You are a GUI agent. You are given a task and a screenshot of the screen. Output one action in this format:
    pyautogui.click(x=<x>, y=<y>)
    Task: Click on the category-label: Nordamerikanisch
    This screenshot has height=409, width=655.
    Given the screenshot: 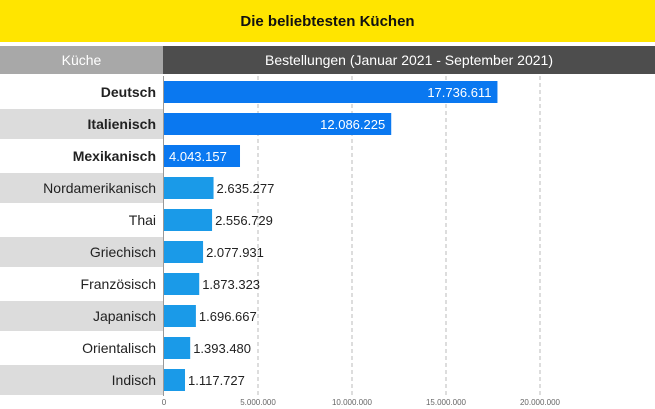 What is the action you would take?
    pyautogui.click(x=99, y=188)
    